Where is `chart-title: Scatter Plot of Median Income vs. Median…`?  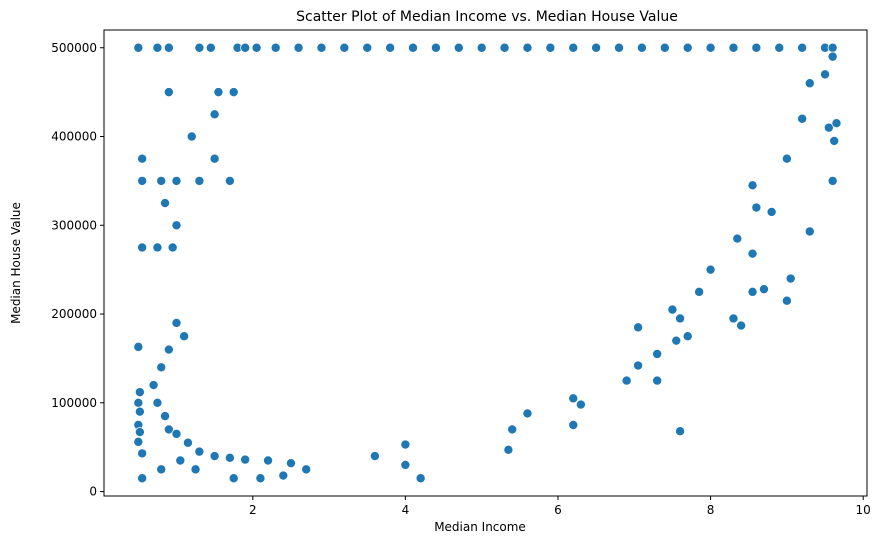 chart-title: Scatter Plot of Median Income vs. Median… is located at coordinates (487, 17).